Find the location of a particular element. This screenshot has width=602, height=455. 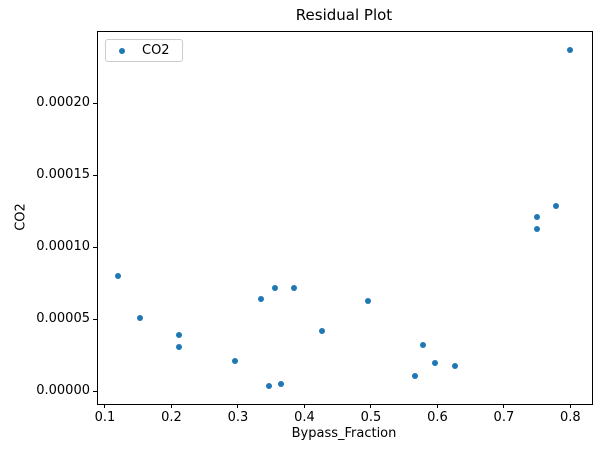

y-tick-label: 0.00020 is located at coordinates (63, 103).